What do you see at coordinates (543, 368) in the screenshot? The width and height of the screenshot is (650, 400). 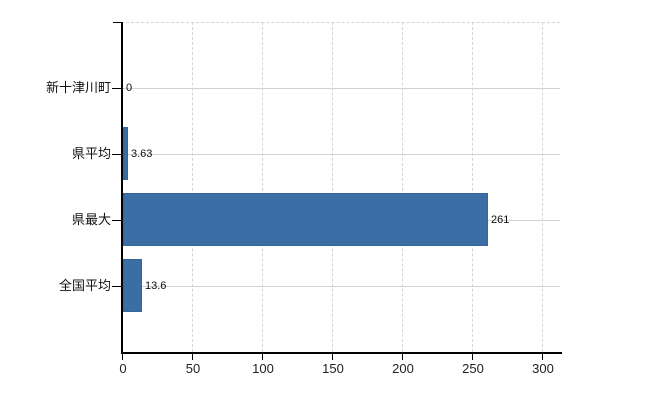 I see `x-tick-label: 300` at bounding box center [543, 368].